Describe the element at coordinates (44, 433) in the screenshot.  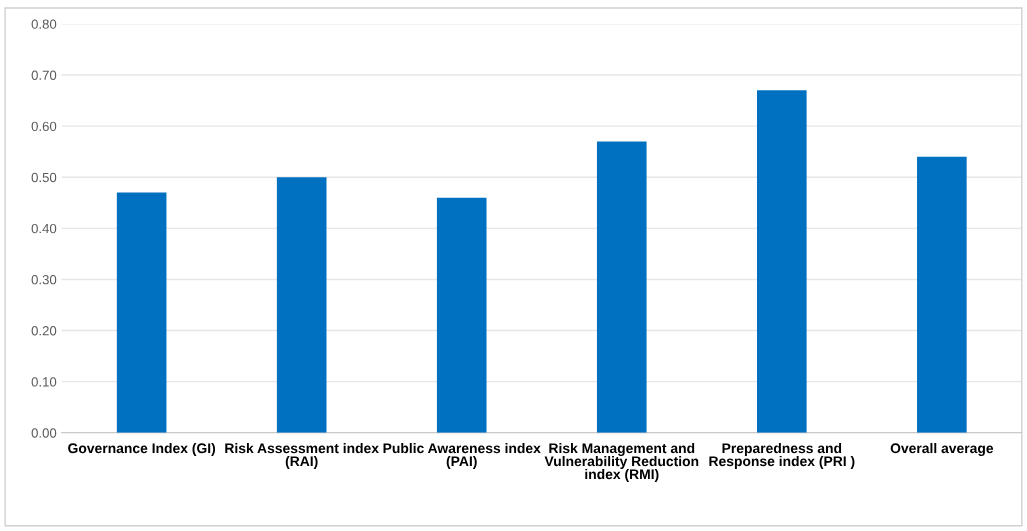
I see `y-tick-label: 0.00` at that location.